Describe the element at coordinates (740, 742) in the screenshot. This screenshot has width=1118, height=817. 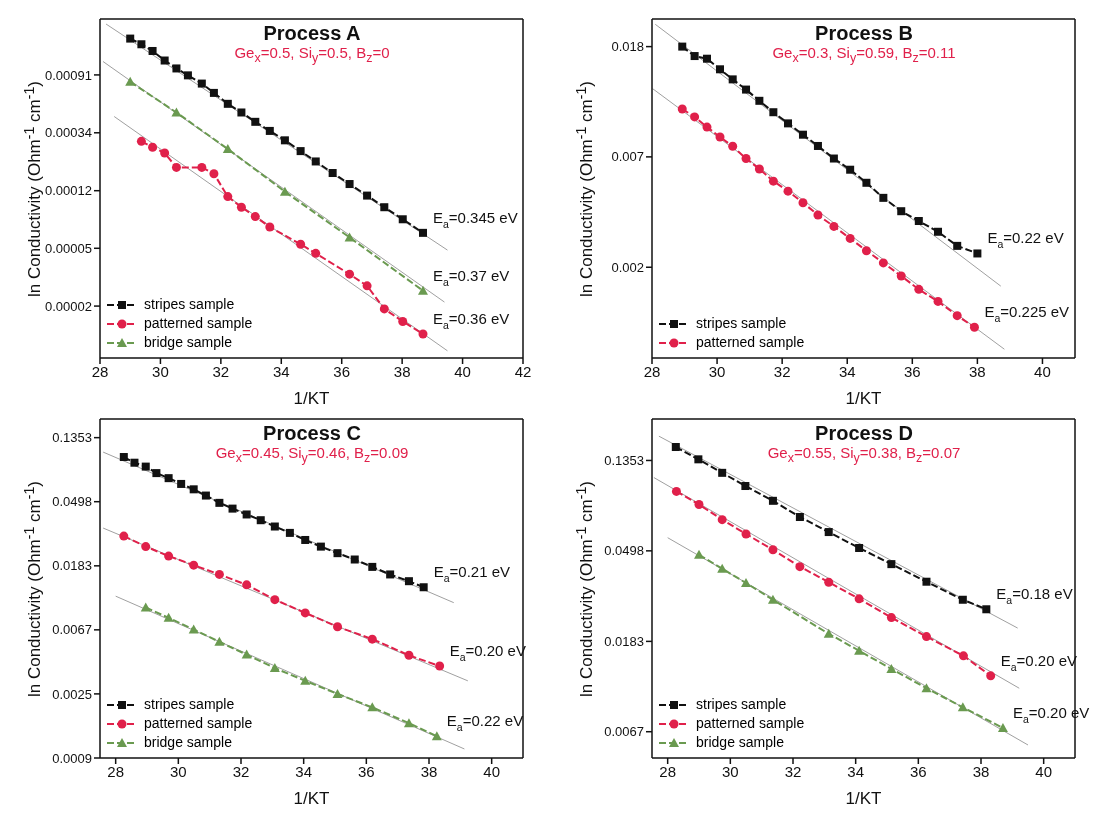
I see `legend-label: bridge sample` at that location.